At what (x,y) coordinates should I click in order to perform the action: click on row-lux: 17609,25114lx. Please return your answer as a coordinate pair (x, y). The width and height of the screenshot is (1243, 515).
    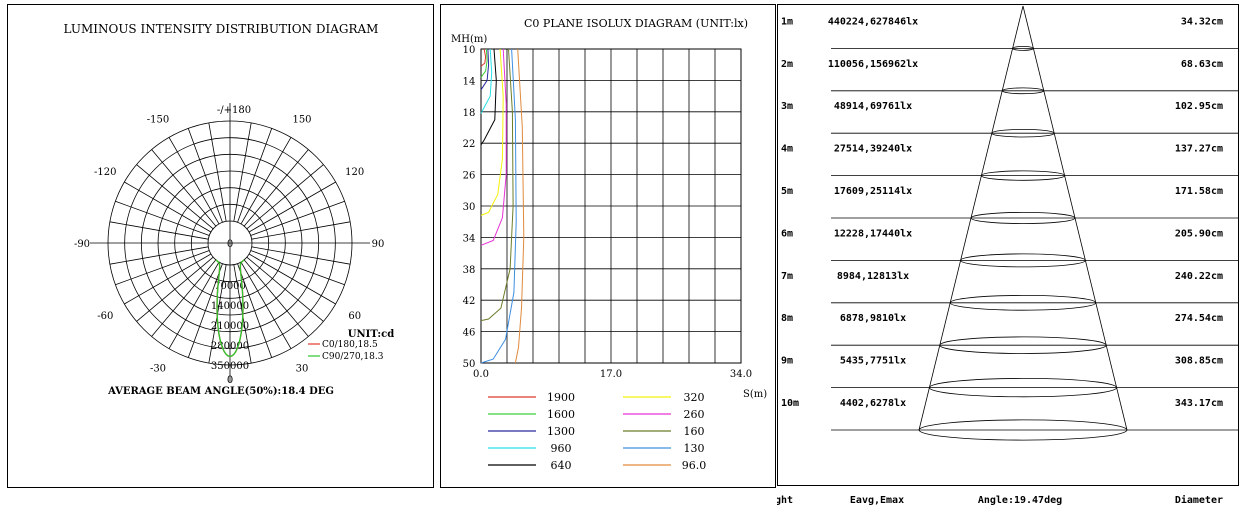
    Looking at the image, I should click on (873, 191).